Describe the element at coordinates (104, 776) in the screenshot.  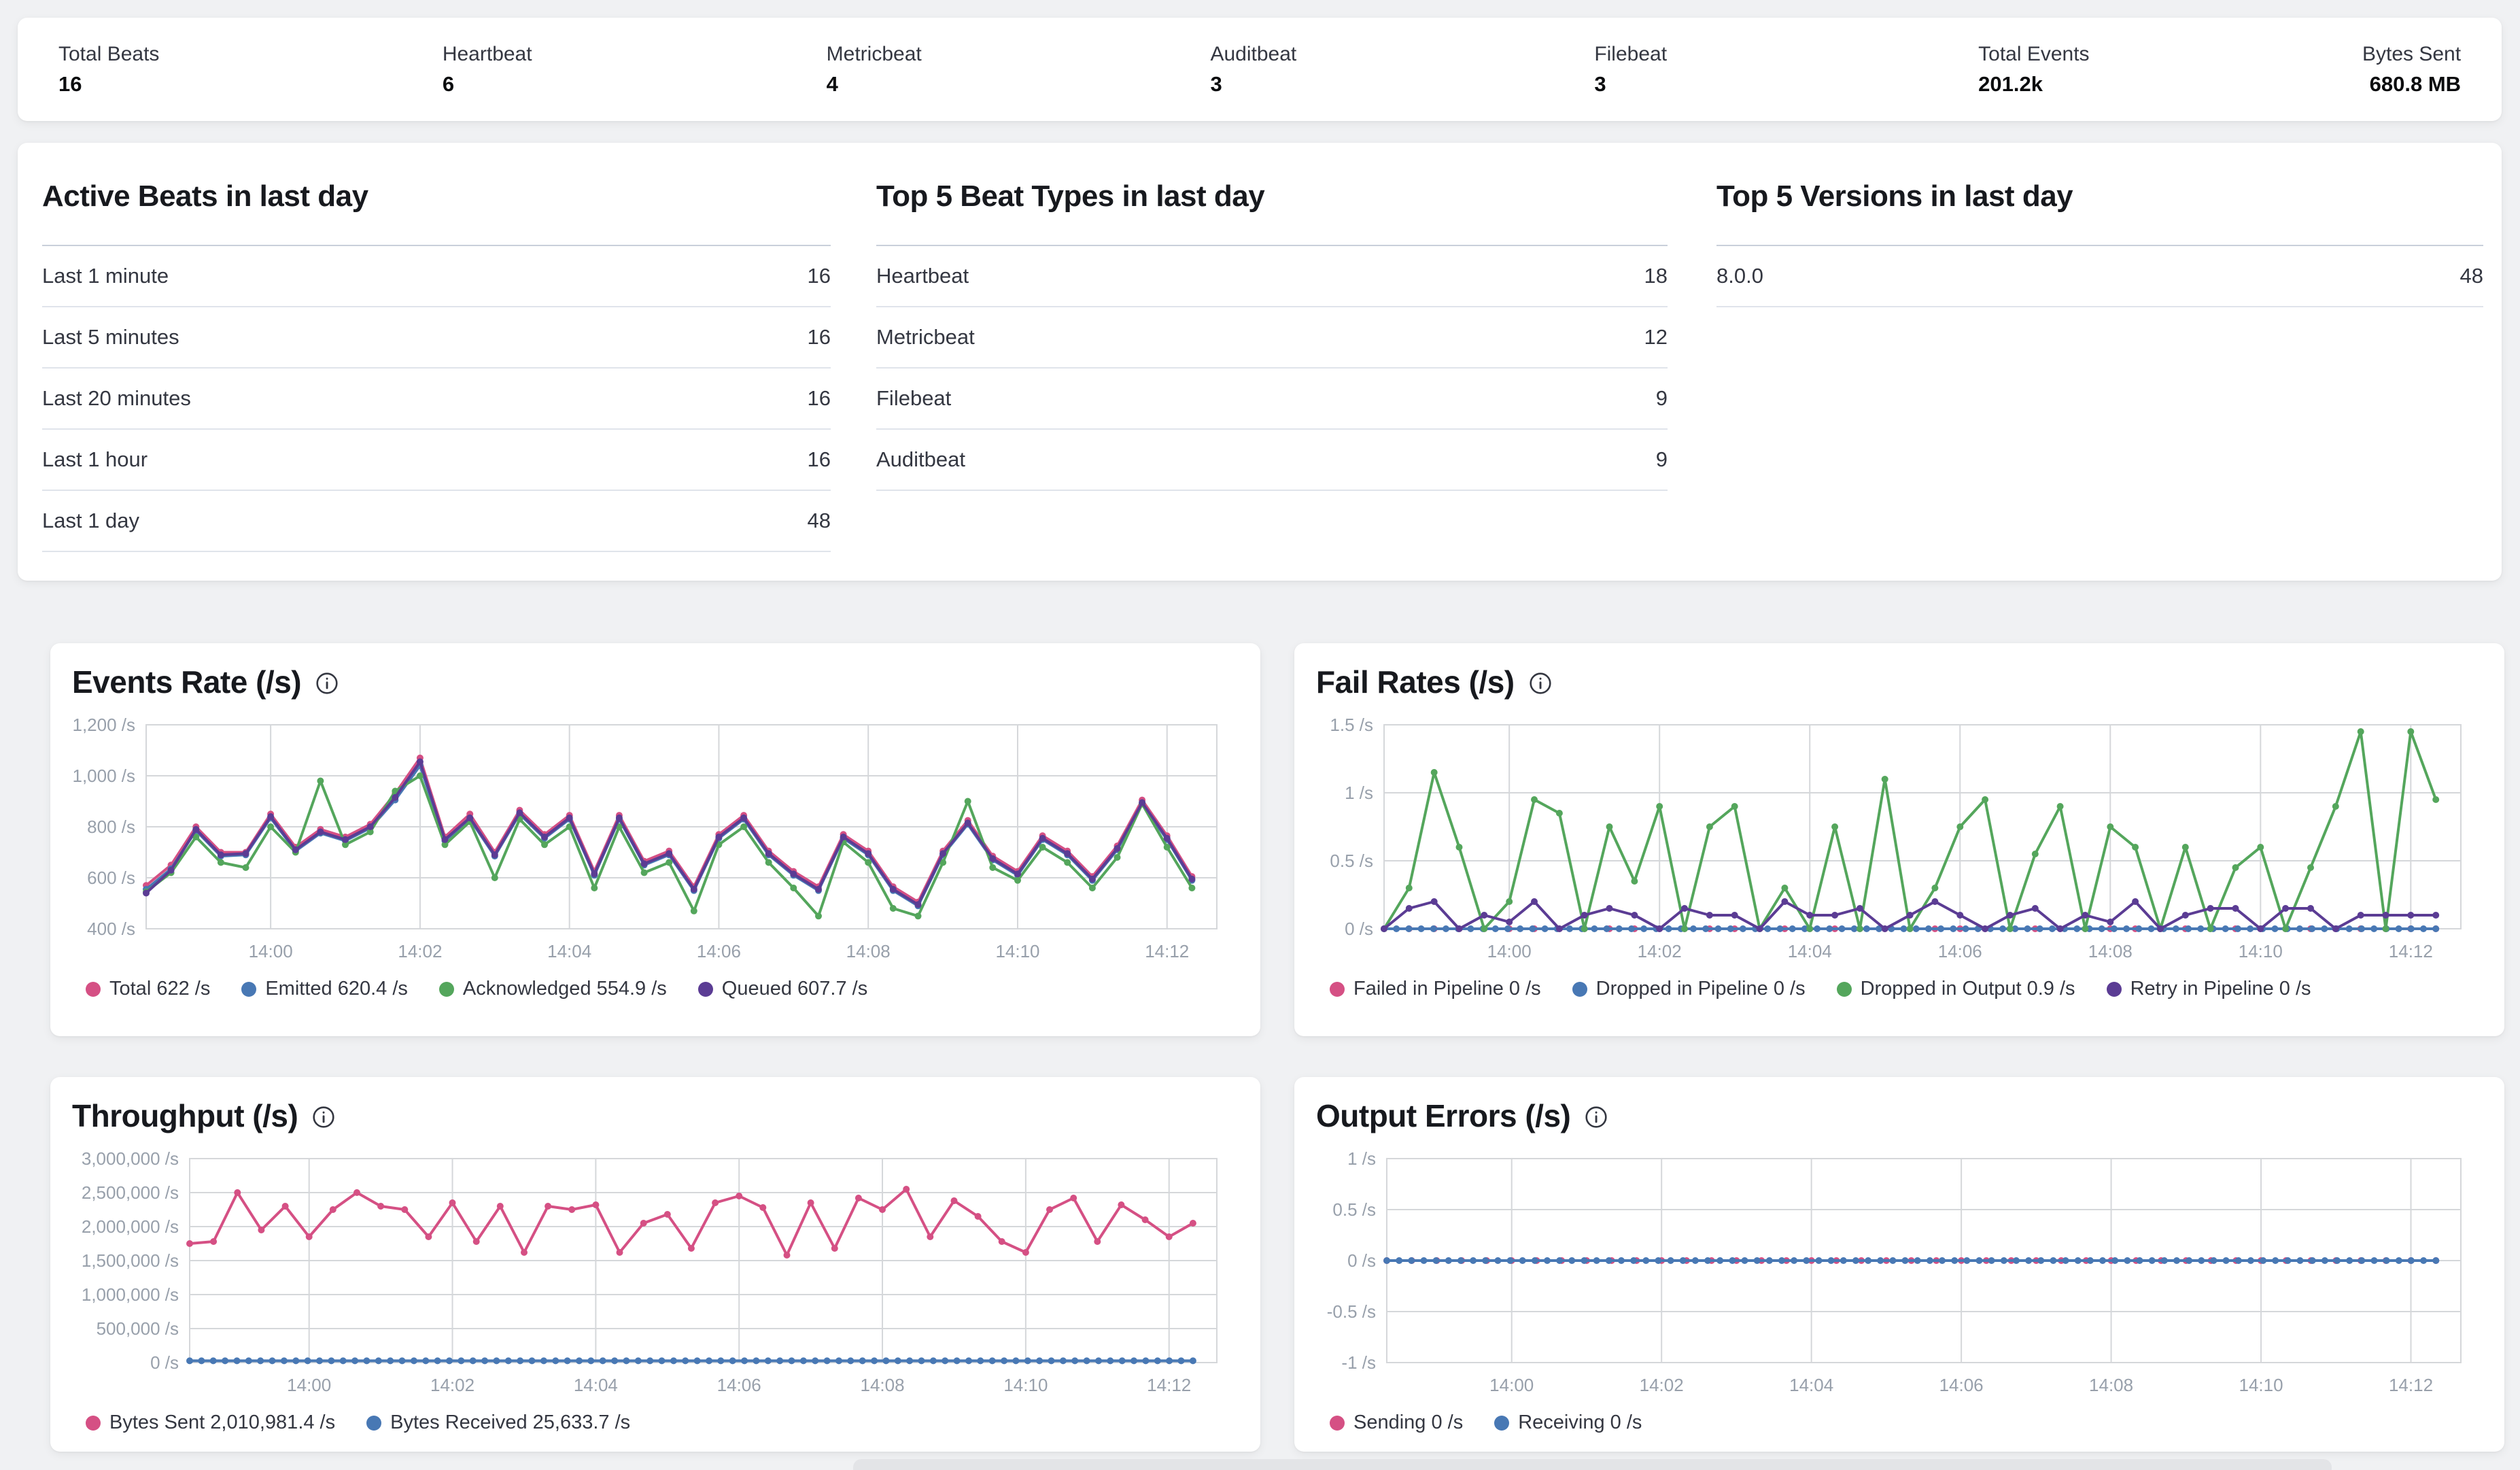
I see `svg-text: 1,000 /s` at that location.